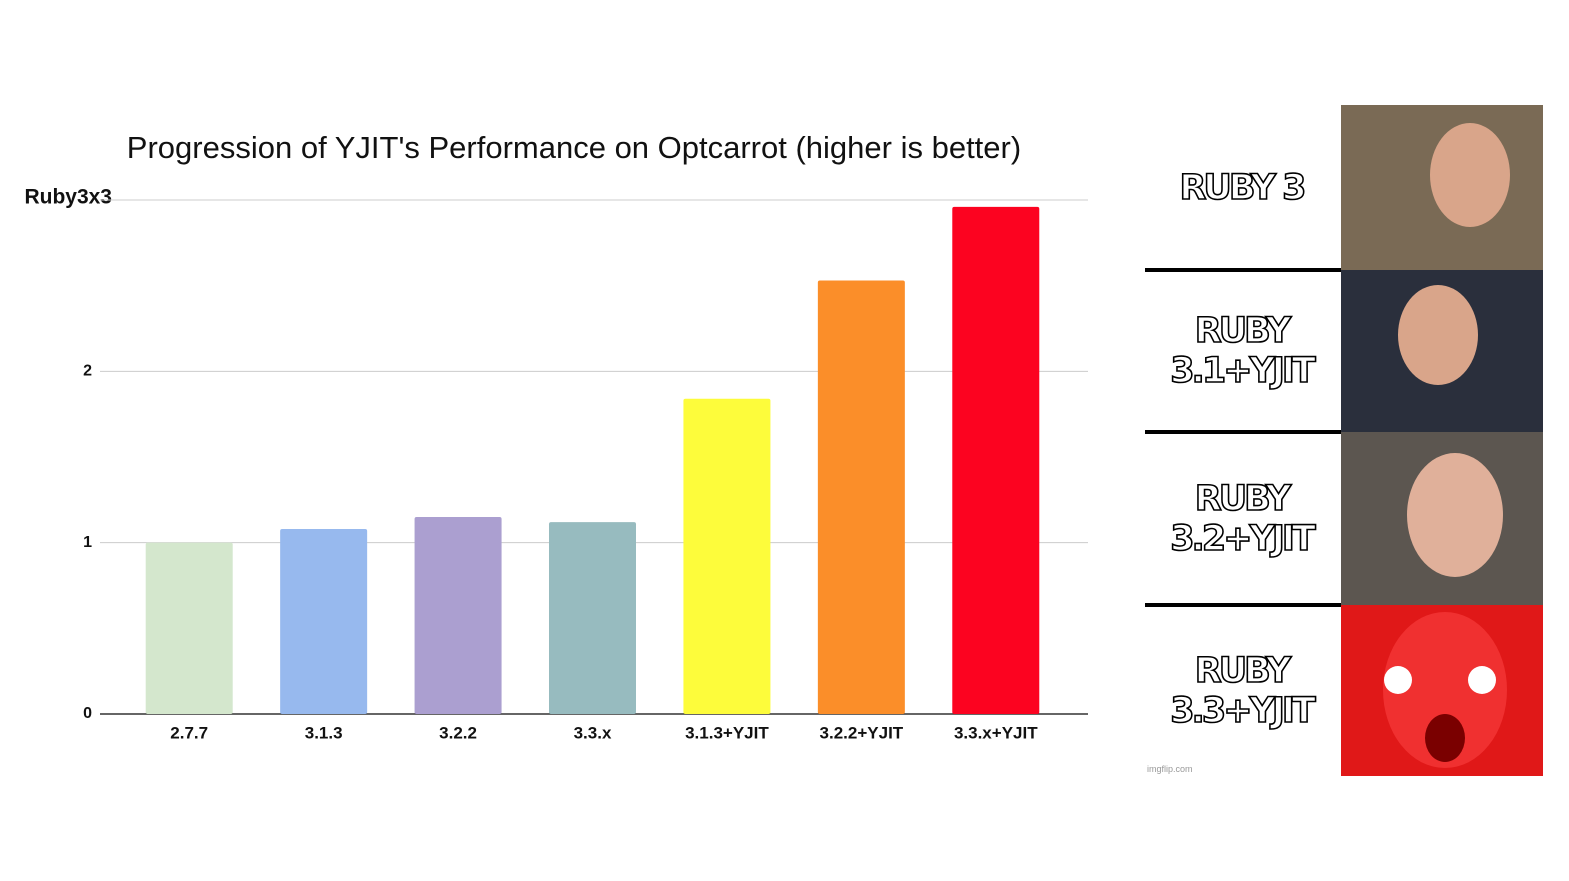 This screenshot has height=881, width=1569. What do you see at coordinates (87, 542) in the screenshot?
I see `y-tick-label: 1` at bounding box center [87, 542].